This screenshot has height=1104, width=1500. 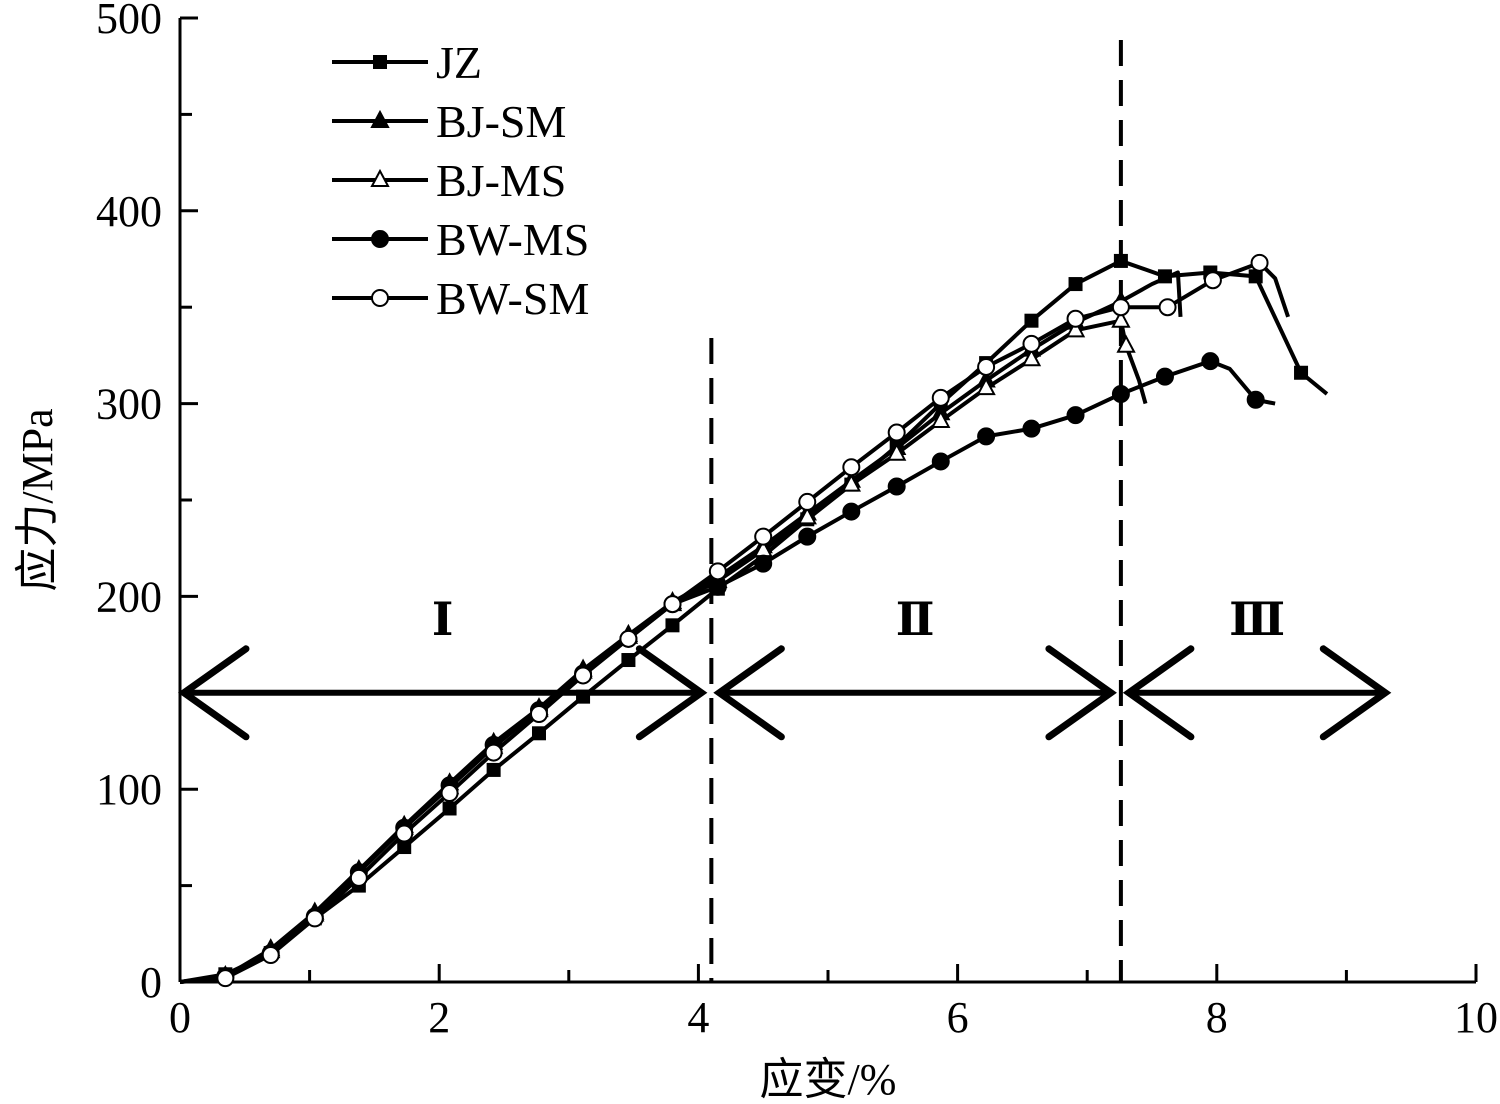 What do you see at coordinates (459, 62) in the screenshot?
I see `legend-label: JZ` at bounding box center [459, 62].